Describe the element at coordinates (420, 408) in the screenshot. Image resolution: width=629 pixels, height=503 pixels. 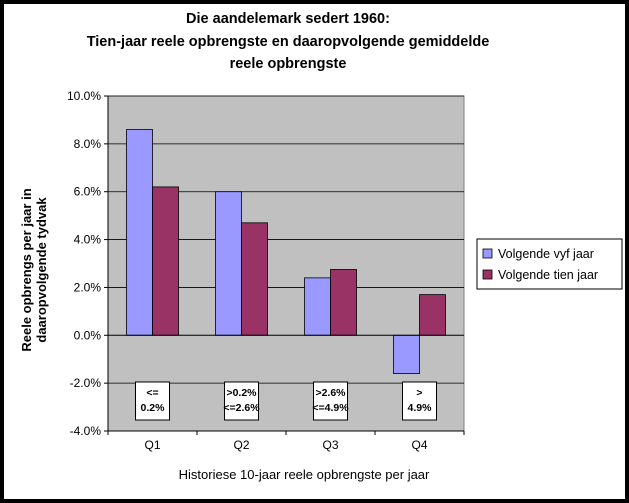
I see `annotation-text: 4.9%` at that location.